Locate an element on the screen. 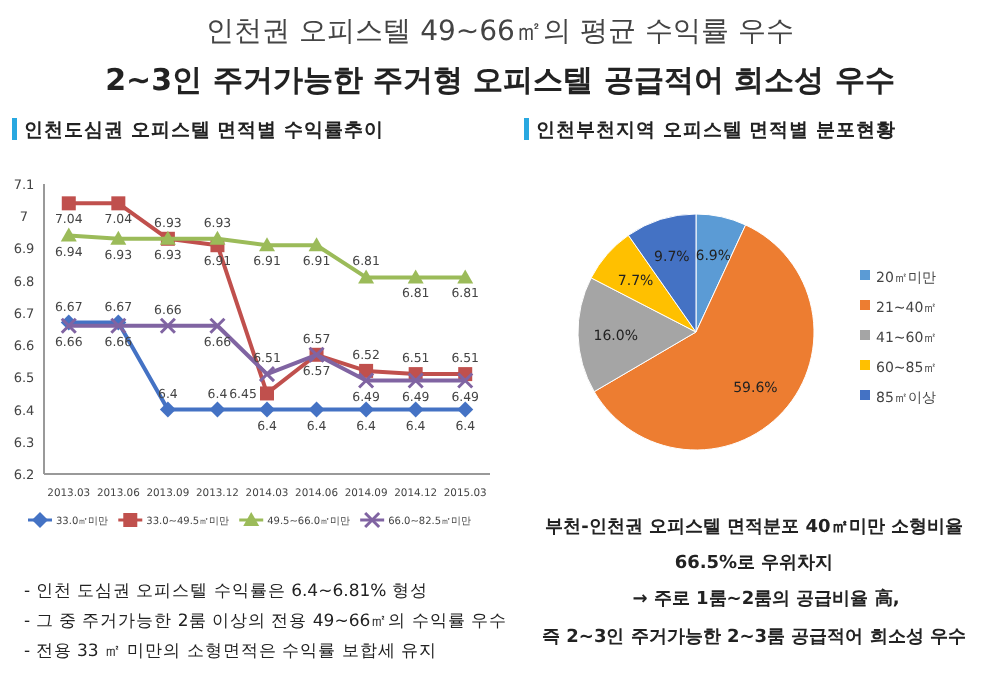 This screenshot has width=1000, height=678. text: → 주로 1룸~2룸의 공급비율 高, is located at coordinates (766, 599).